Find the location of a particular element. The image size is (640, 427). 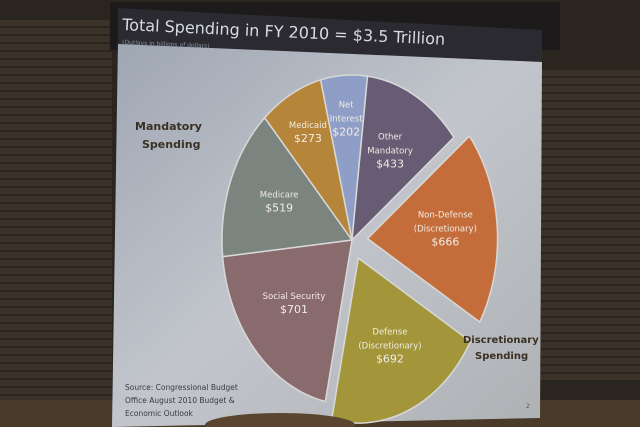

slice-category-label: Medicaid is located at coordinates (308, 126).